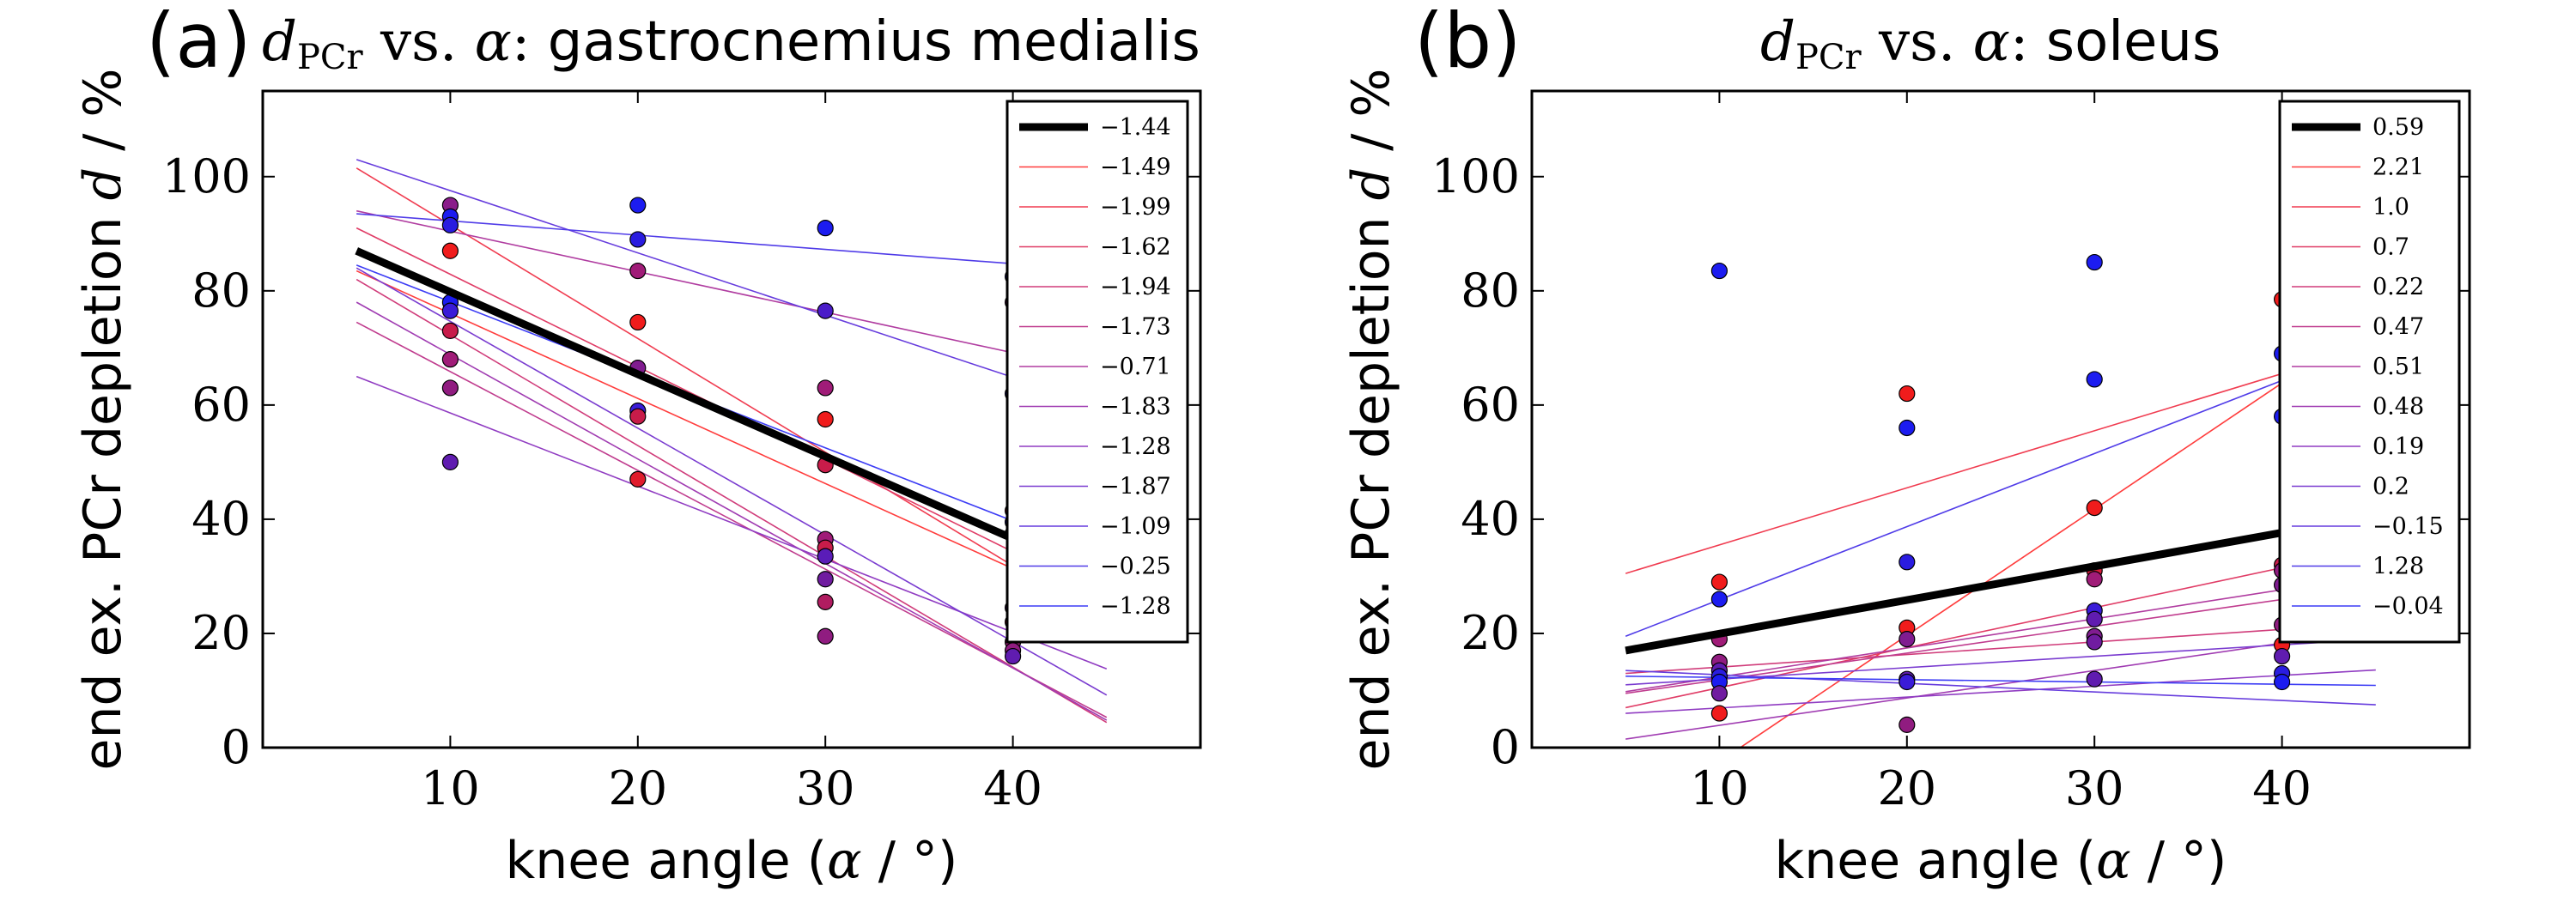  Describe the element at coordinates (1135, 606) in the screenshot. I see `legend-label: −1.28` at that location.